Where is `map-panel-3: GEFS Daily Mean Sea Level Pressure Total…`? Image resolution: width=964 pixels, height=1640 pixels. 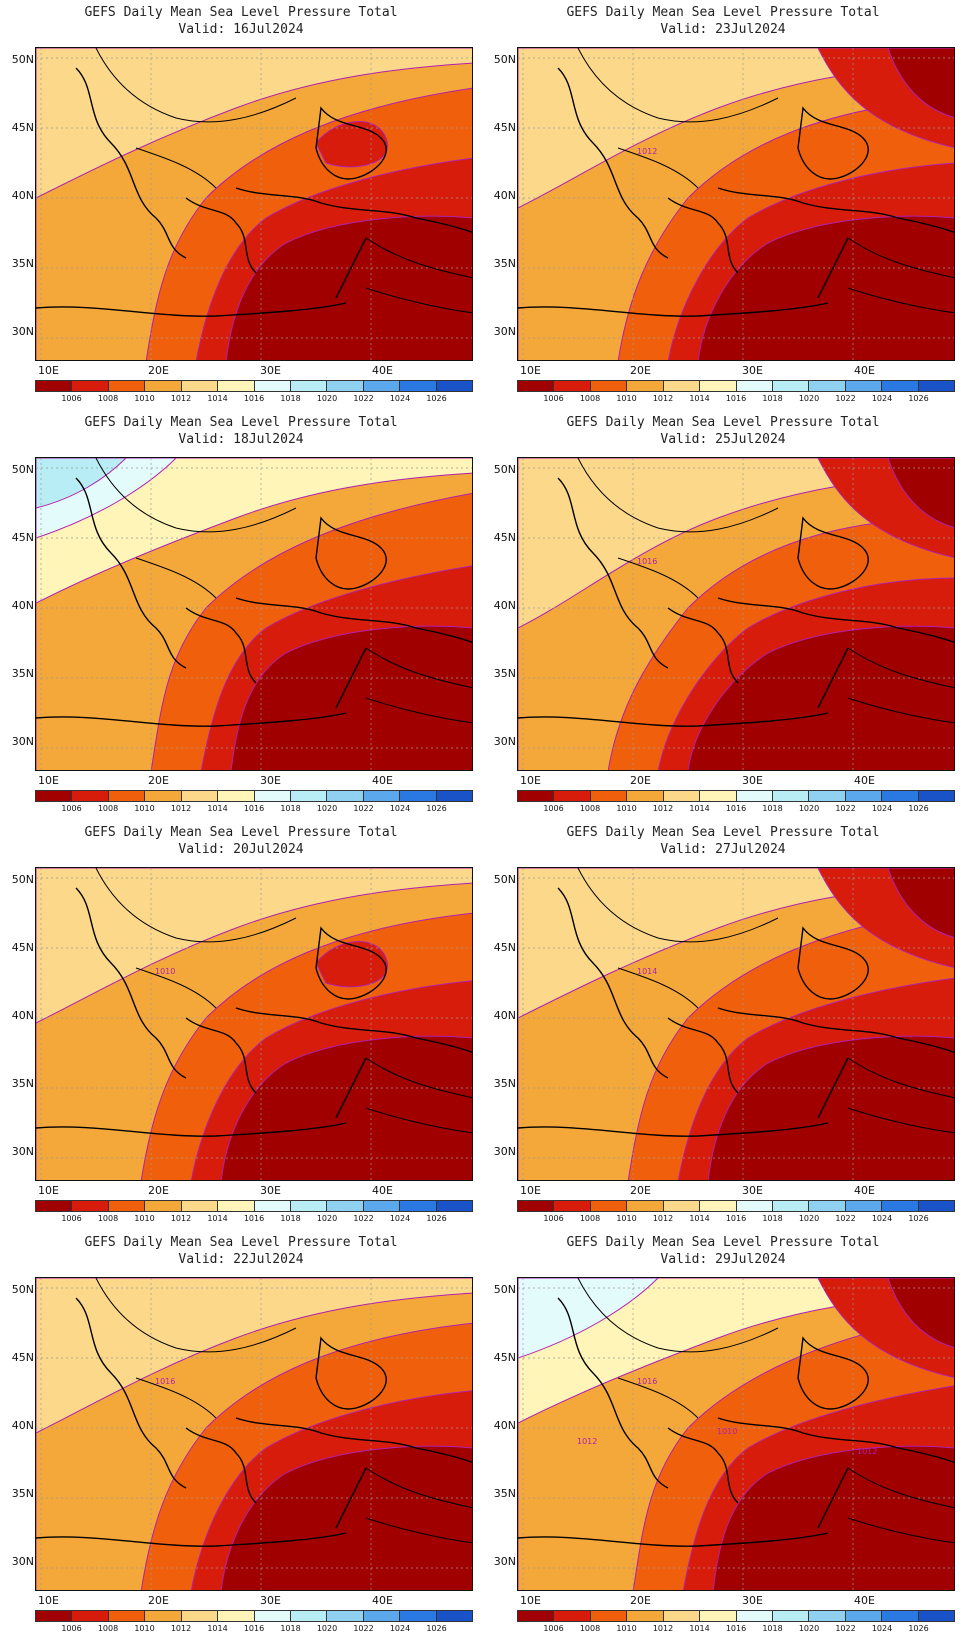
map-panel-3: GEFS Daily Mean Sea Level Pressure Total… is located at coordinates (241, 615).